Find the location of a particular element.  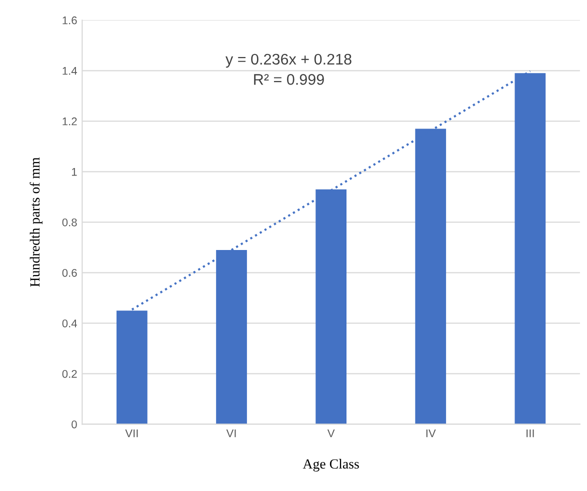

x-axis-title: Age Class is located at coordinates (330, 465).